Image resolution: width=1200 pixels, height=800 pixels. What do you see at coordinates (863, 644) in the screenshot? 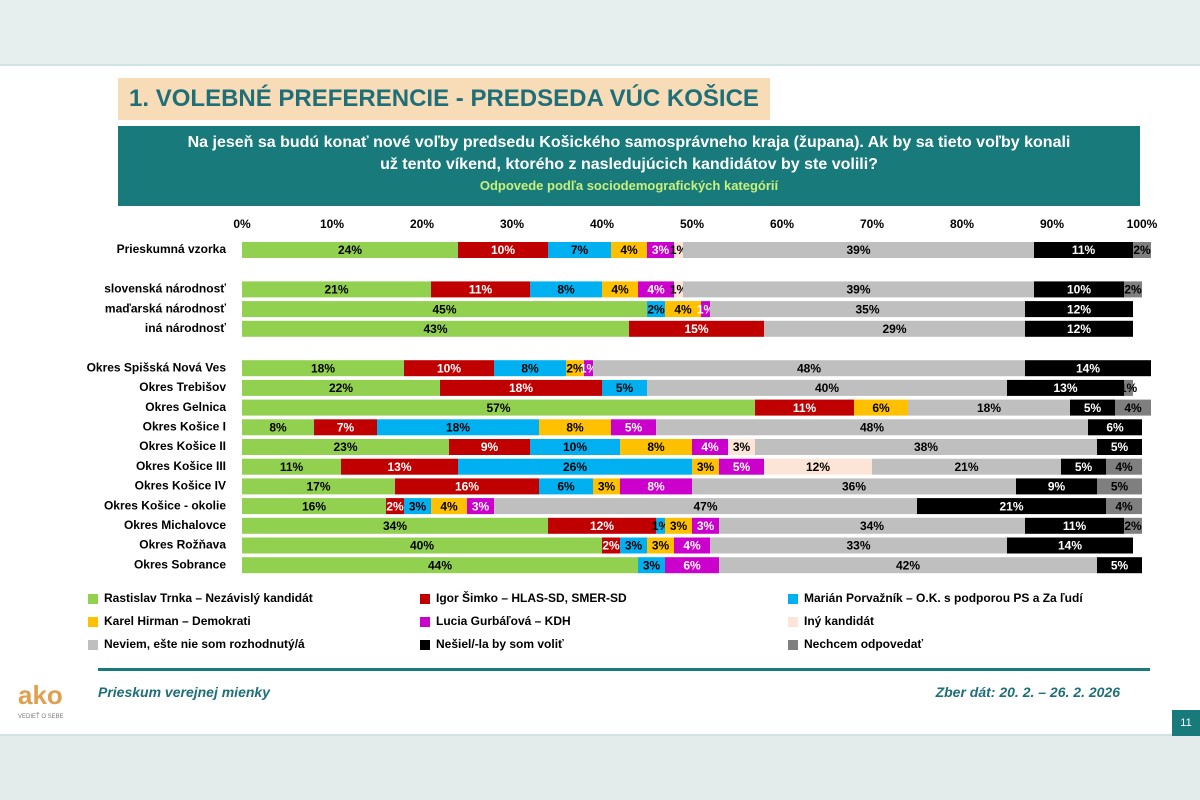
I see `legend-label: Nechcem odpovedať` at bounding box center [863, 644].